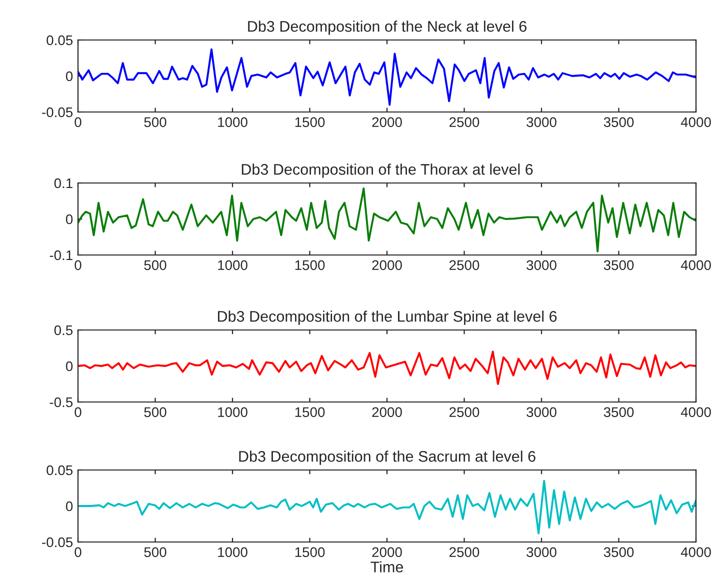 The width and height of the screenshot is (718, 581). What do you see at coordinates (63, 183) in the screenshot?
I see `y-tick-label: 0.1` at bounding box center [63, 183].